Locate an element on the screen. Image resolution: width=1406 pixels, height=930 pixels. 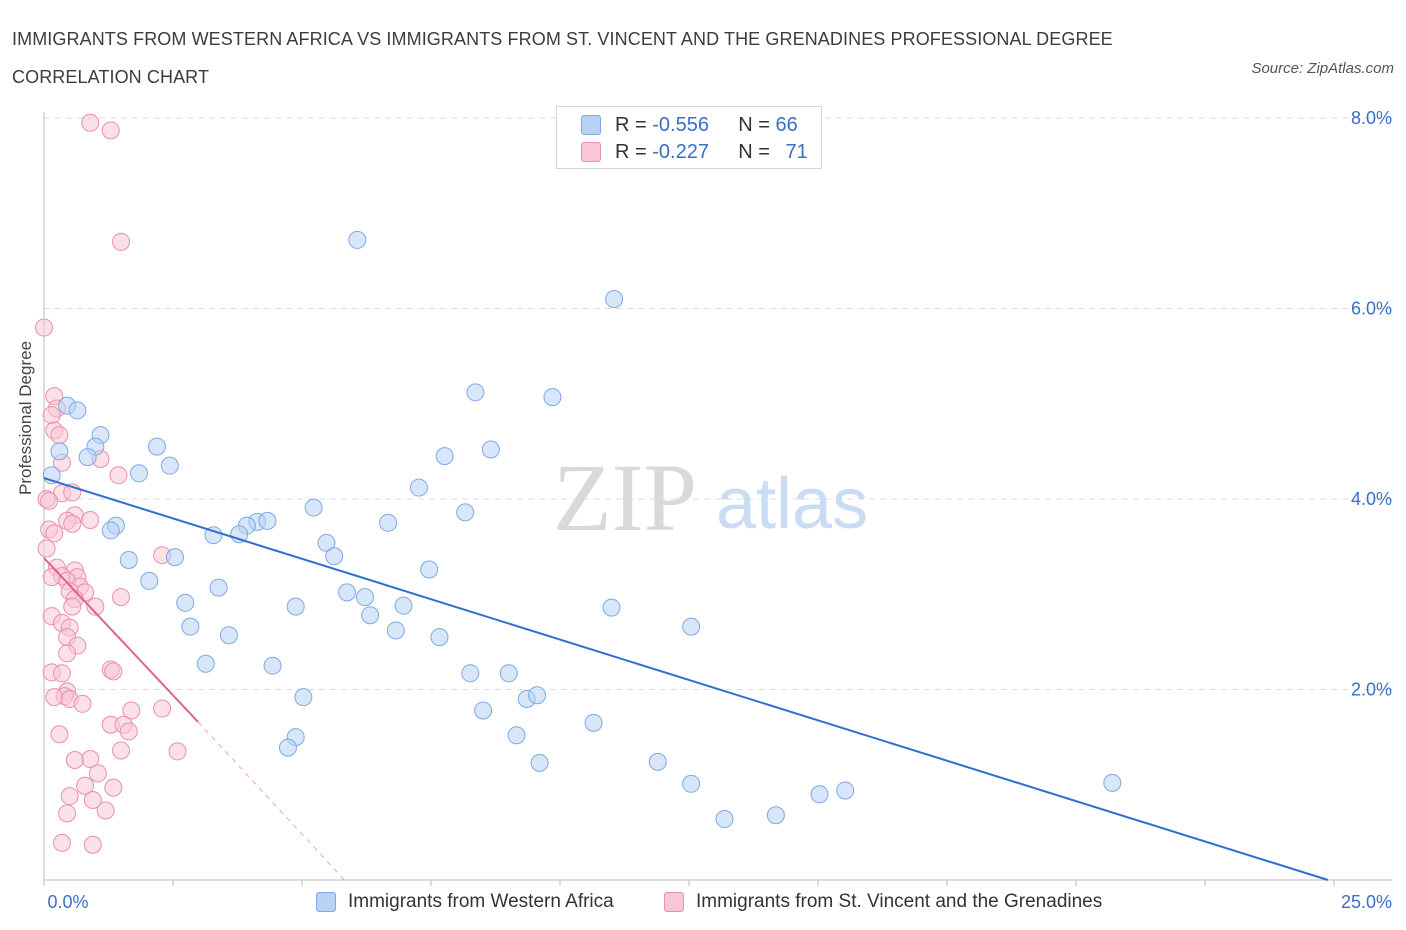
legend-swatch-blue is located at coordinates (591, 125).